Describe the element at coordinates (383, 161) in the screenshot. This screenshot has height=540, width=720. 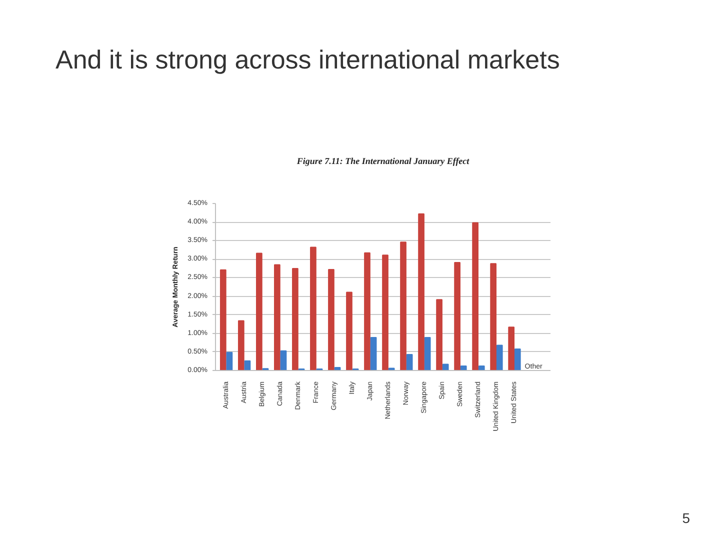
I see `chart-subtitle: Figure 7.11: The International January Effect` at that location.